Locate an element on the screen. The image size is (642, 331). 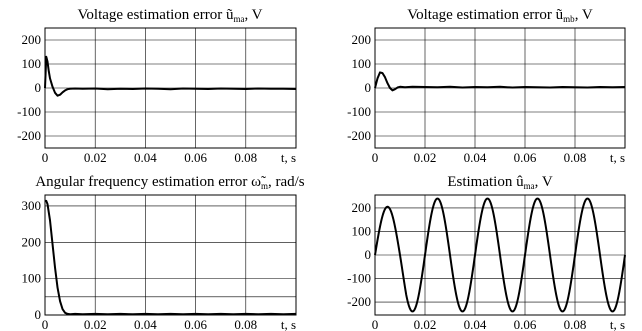
y-tick-label: 300 is located at coordinates (32, 205).